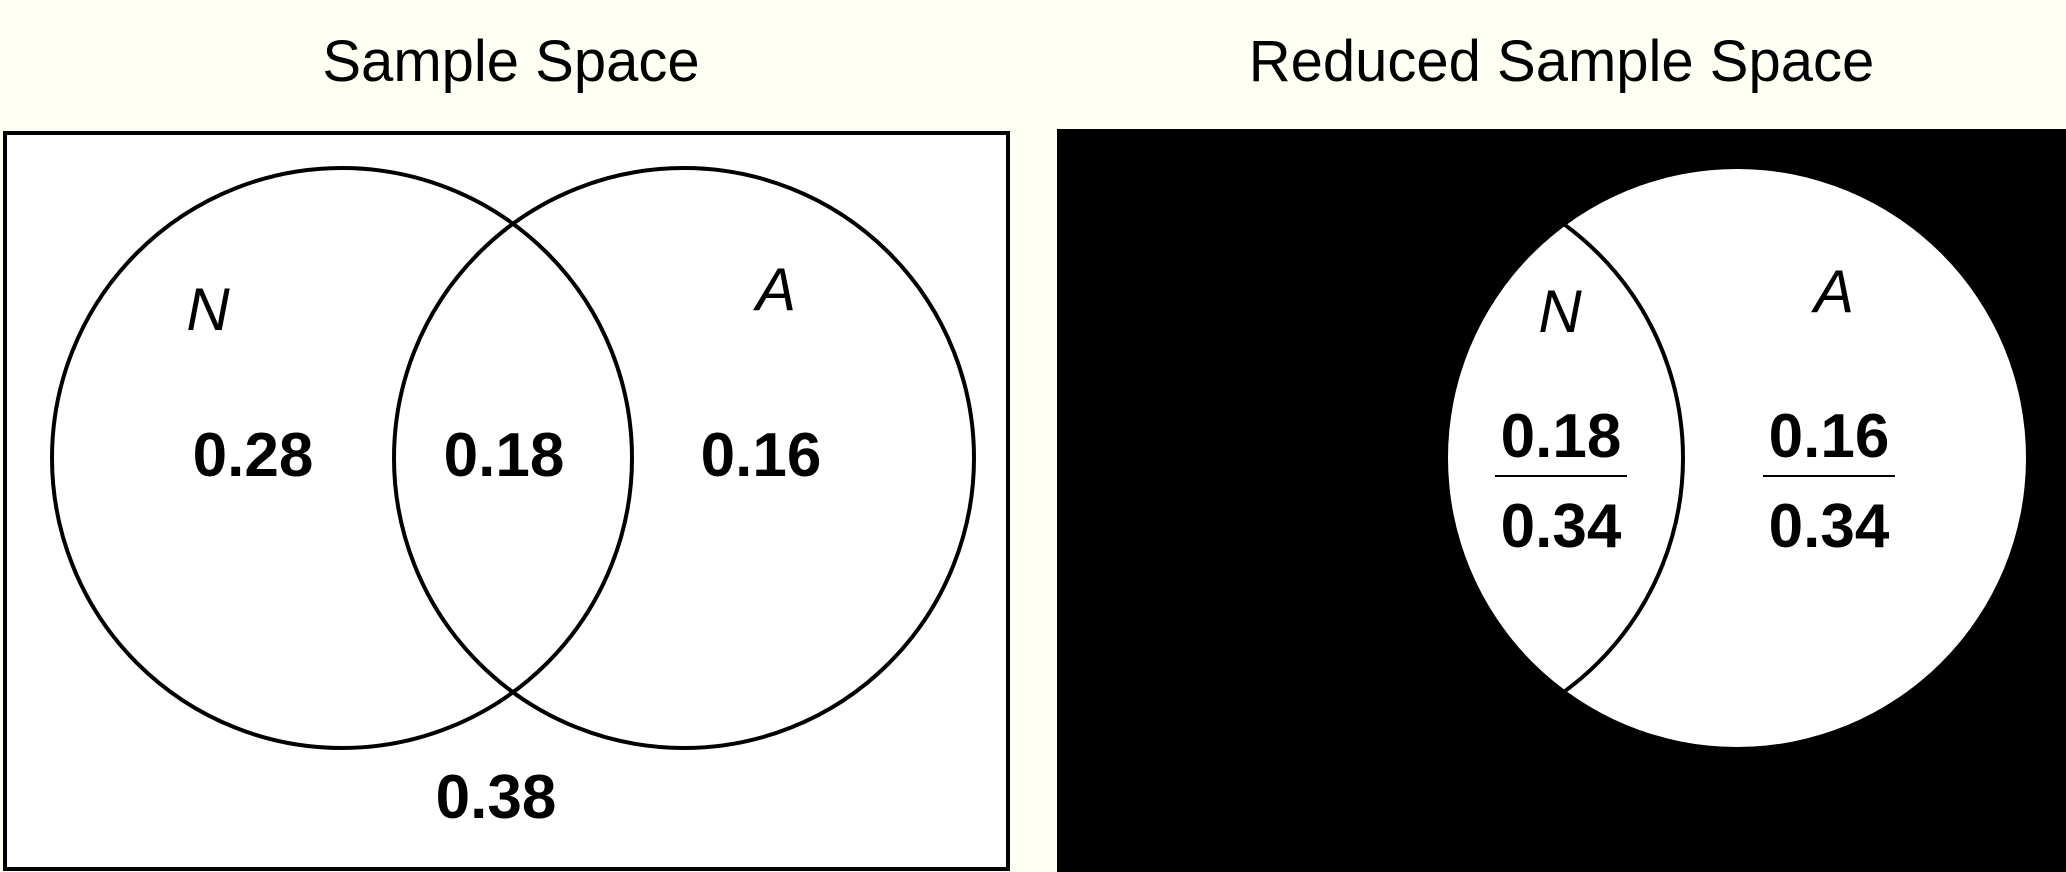 Image resolution: width=2066 pixels, height=872 pixels. I want to click on reduced-set-a-label: A, so click(1832, 291).